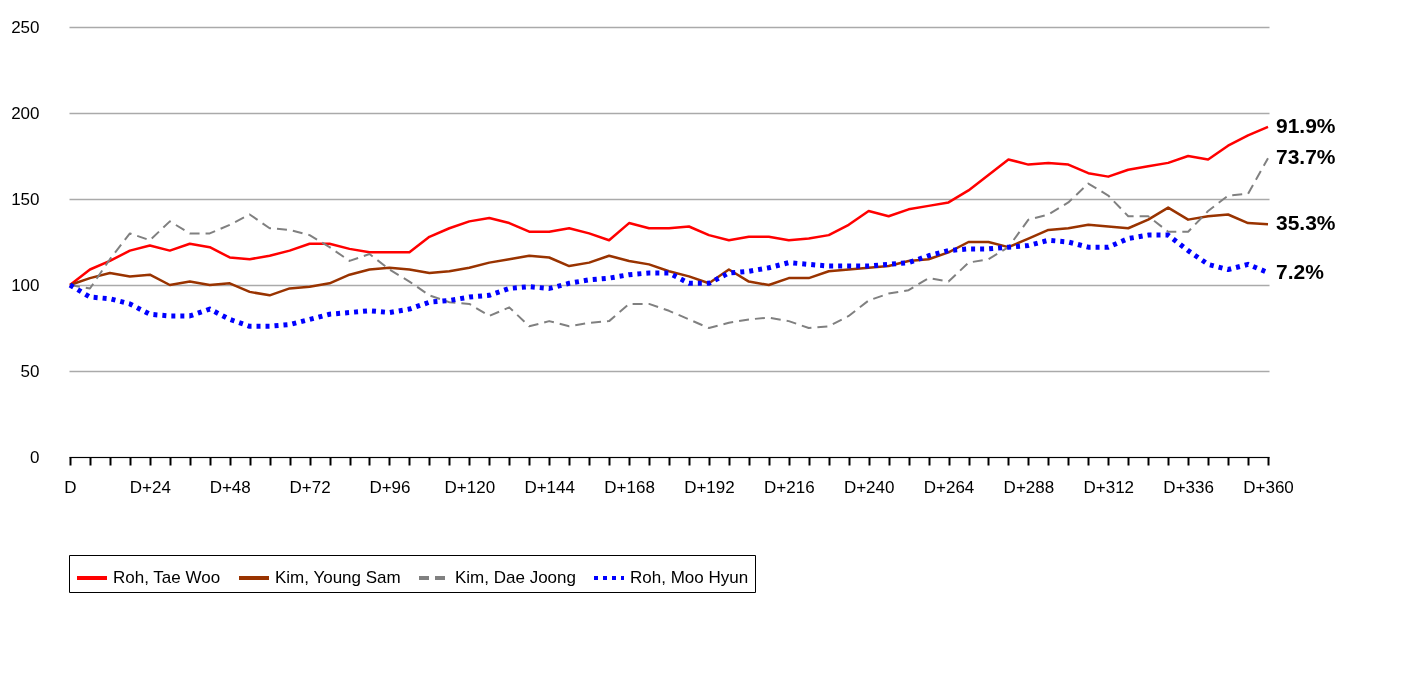 The width and height of the screenshot is (1427, 687). What do you see at coordinates (689, 577) in the screenshot?
I see `legend-label: Roh, Moo Hyun` at bounding box center [689, 577].